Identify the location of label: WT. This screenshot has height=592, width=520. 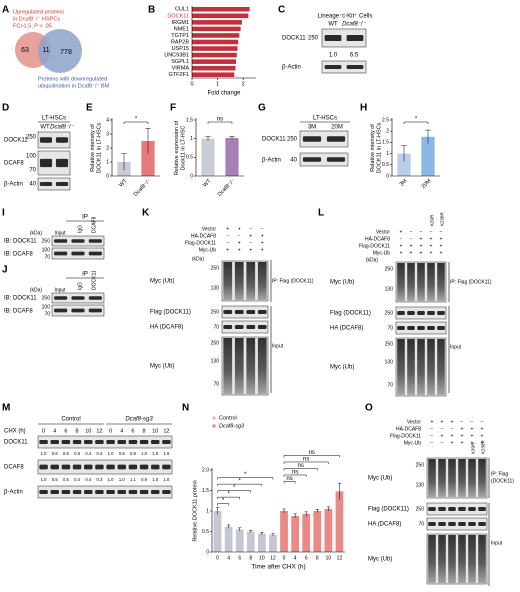
(45, 128).